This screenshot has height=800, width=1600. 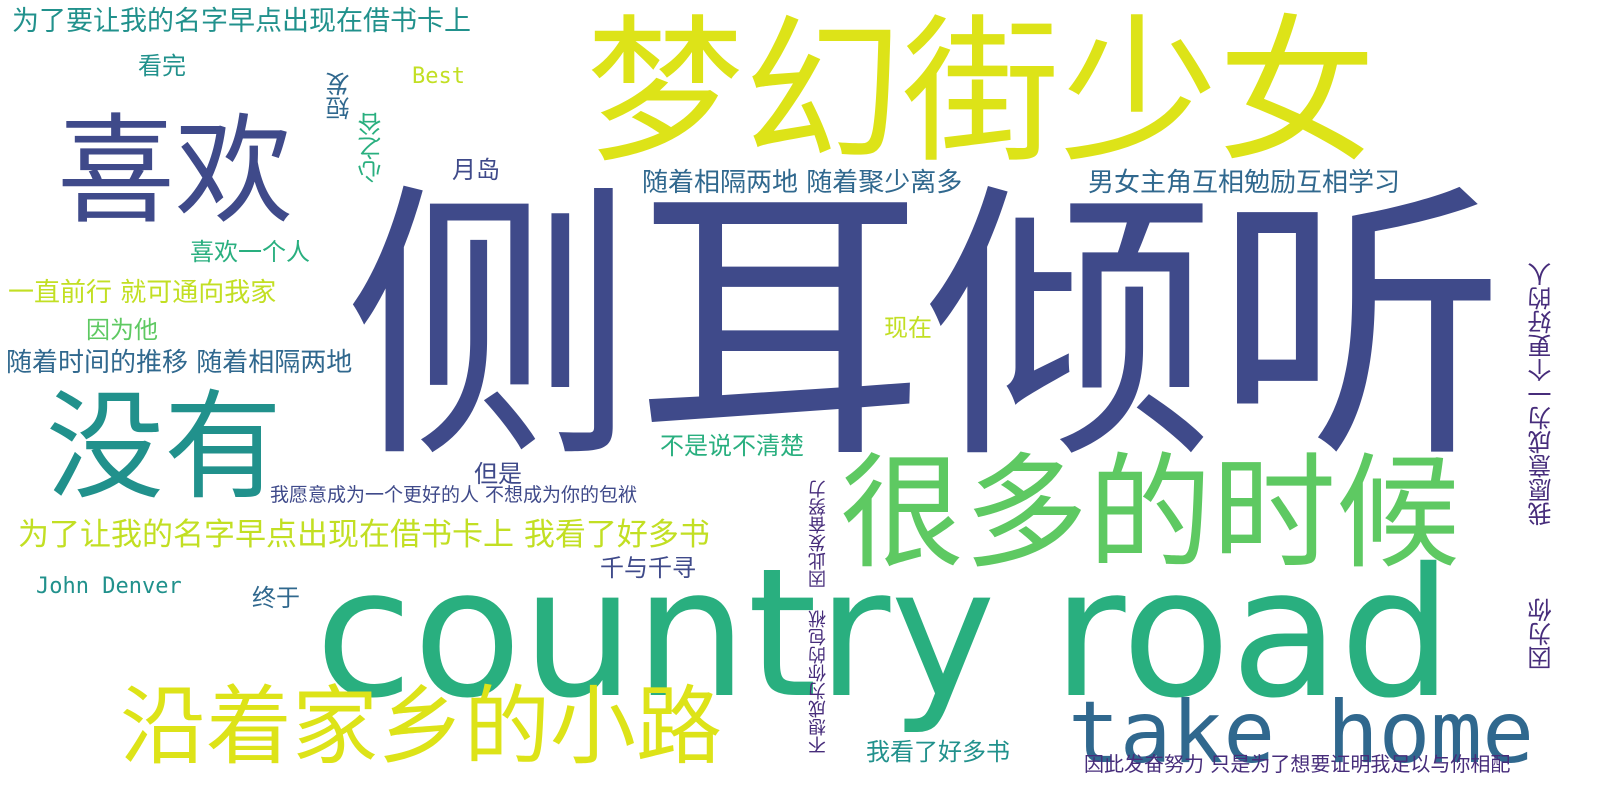 What do you see at coordinates (981, 93) in the screenshot?
I see `word-menghuan-jie-shaonv: 梦幻街少女` at bounding box center [981, 93].